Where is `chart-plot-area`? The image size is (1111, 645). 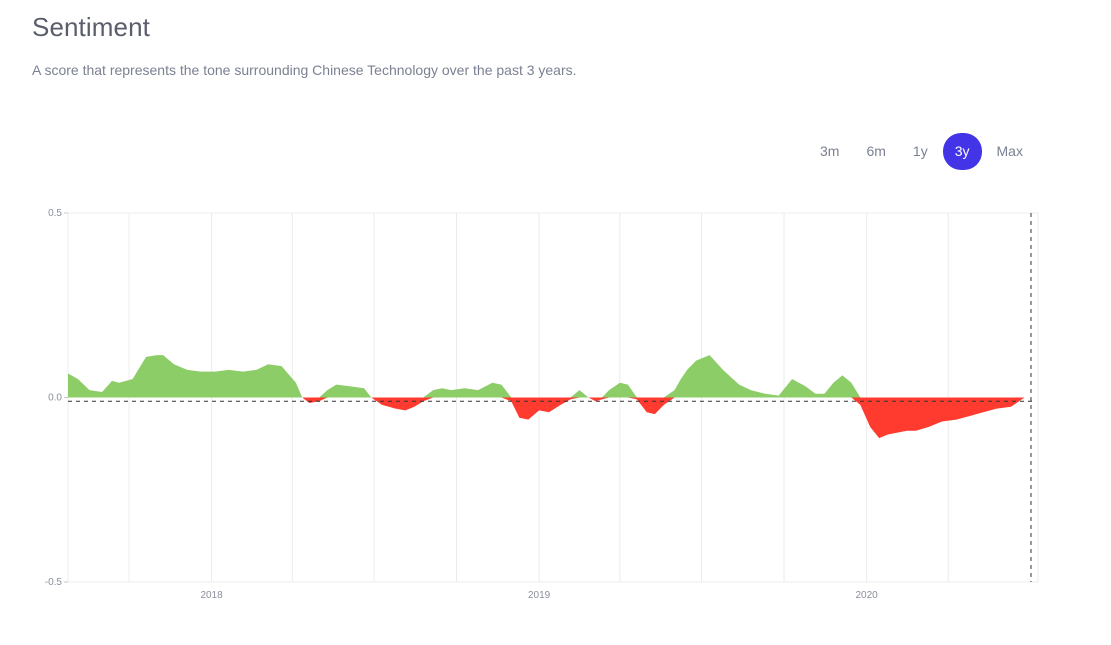 chart-plot-area is located at coordinates (553, 397).